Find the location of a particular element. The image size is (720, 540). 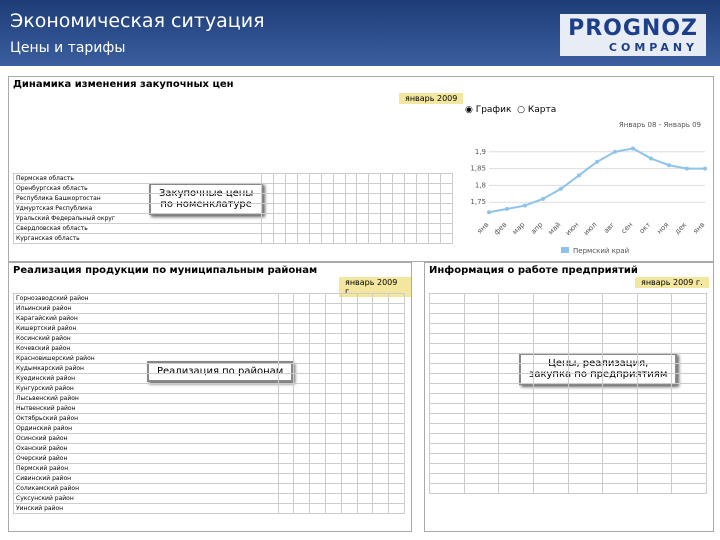

x-tick-label: сен is located at coordinates (627, 228).